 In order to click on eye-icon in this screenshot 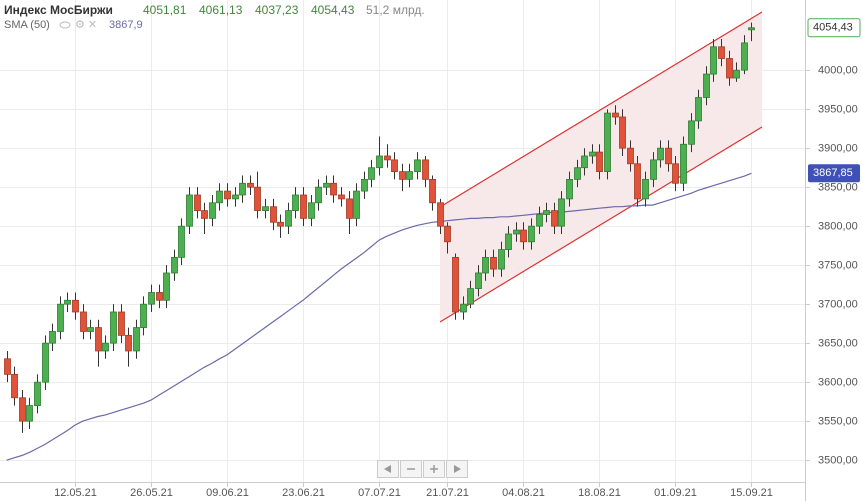, I will do `click(65, 25)`.